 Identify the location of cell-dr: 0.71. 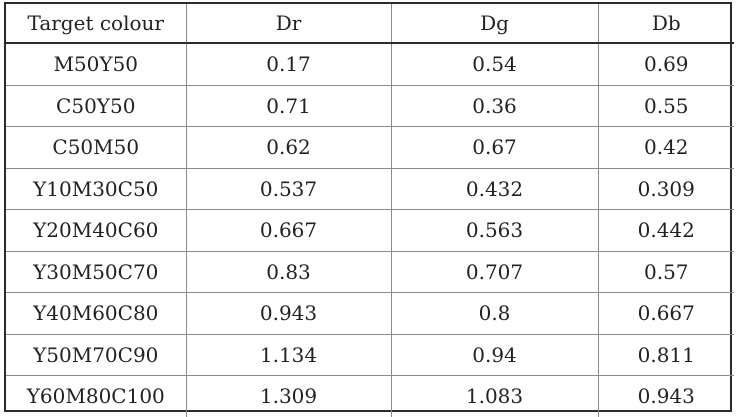
(289, 106).